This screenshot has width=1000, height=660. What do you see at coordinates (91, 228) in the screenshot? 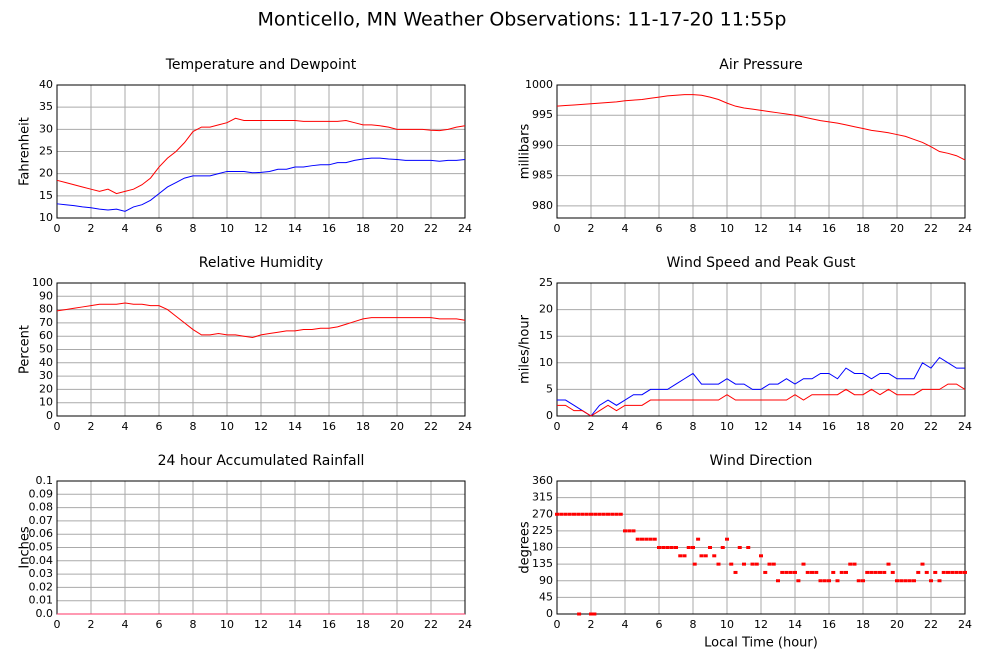
I see `x-tick-label: 2` at bounding box center [91, 228].